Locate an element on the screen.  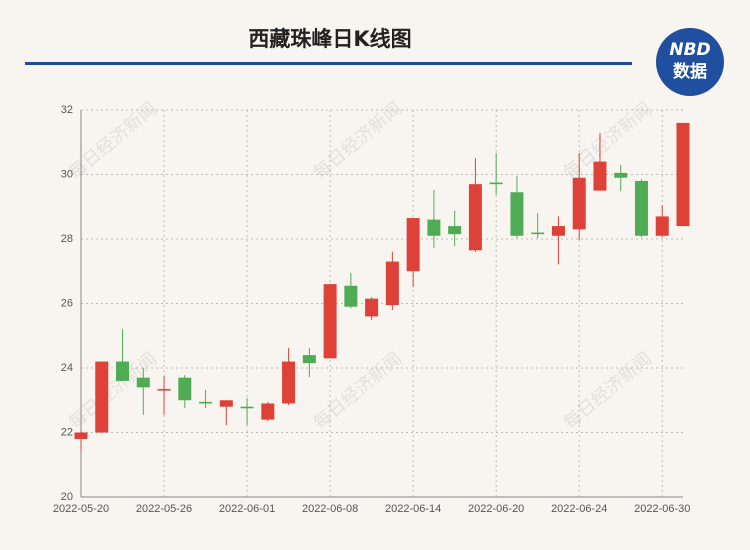
x-tick-label: 2022-06-08 is located at coordinates (330, 509).